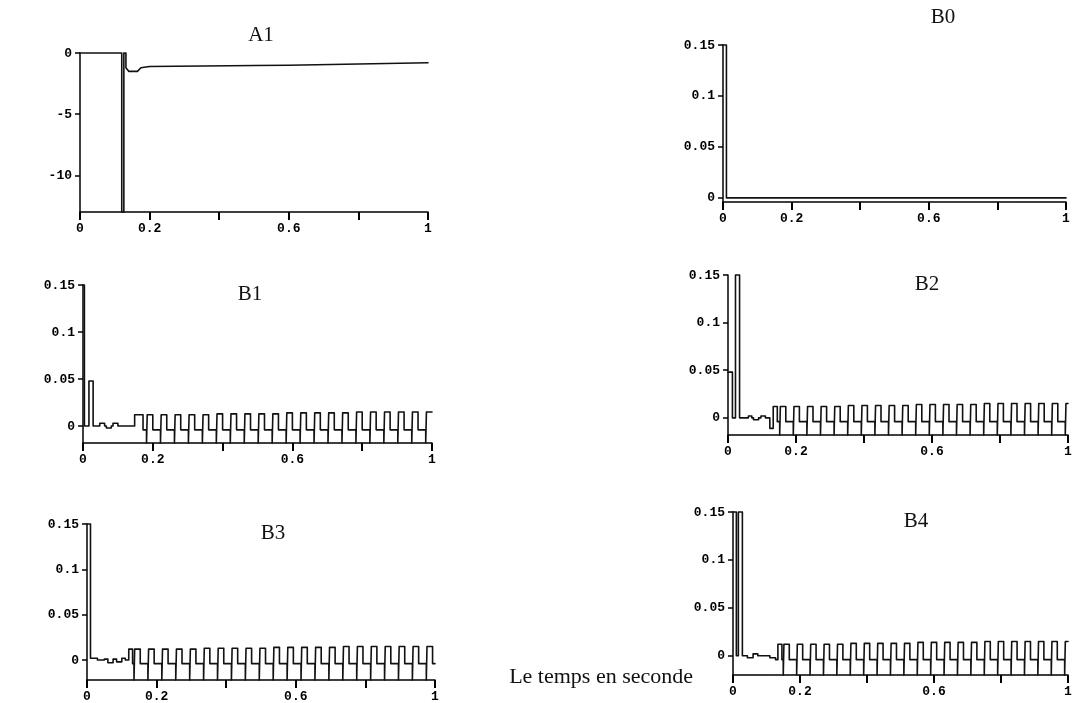  Describe the element at coordinates (916, 519) in the screenshot. I see `chart-title: B4` at that location.